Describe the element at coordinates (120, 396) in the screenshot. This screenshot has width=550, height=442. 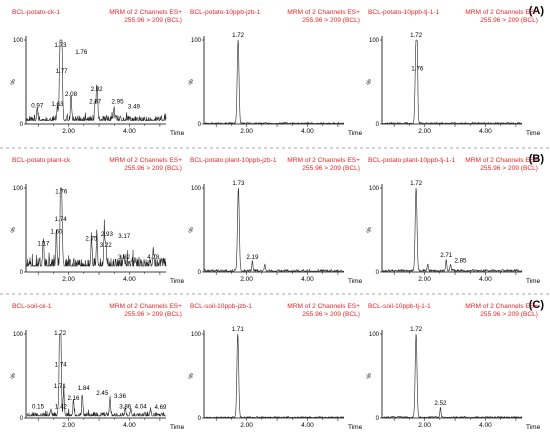
I see `peak-label: 3.36` at that location.